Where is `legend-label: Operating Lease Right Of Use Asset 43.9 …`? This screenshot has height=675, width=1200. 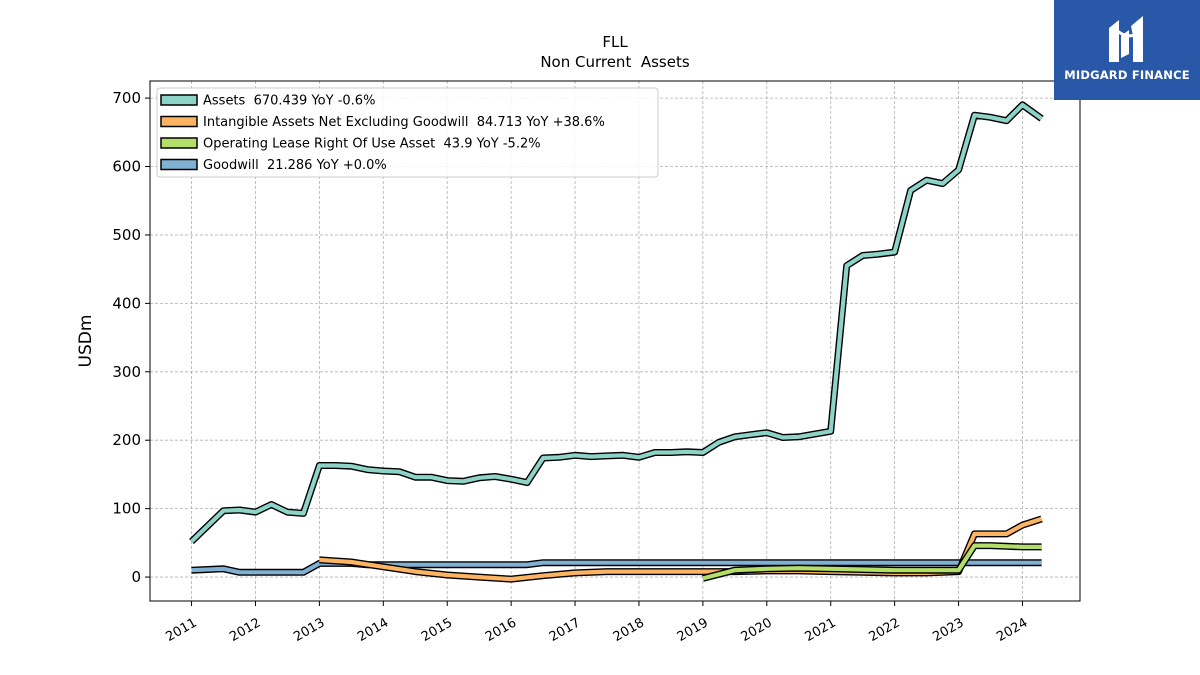 legend-label: Operating Lease Right Of Use Asset 43.9 … is located at coordinates (372, 144).